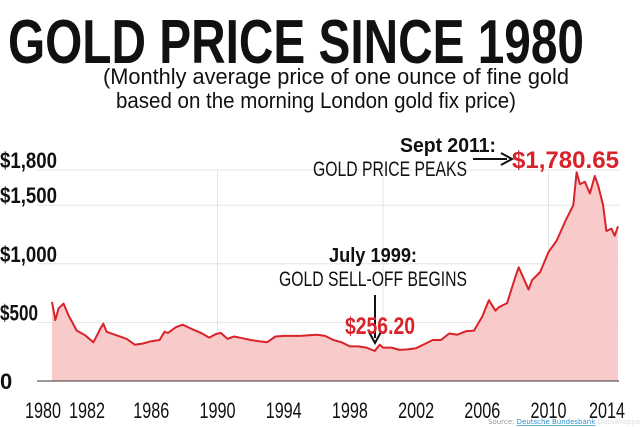  What do you see at coordinates (373, 279) in the screenshot?
I see `selloff-annotation-text: GOLD SELL-OFF BEGINS` at bounding box center [373, 279].